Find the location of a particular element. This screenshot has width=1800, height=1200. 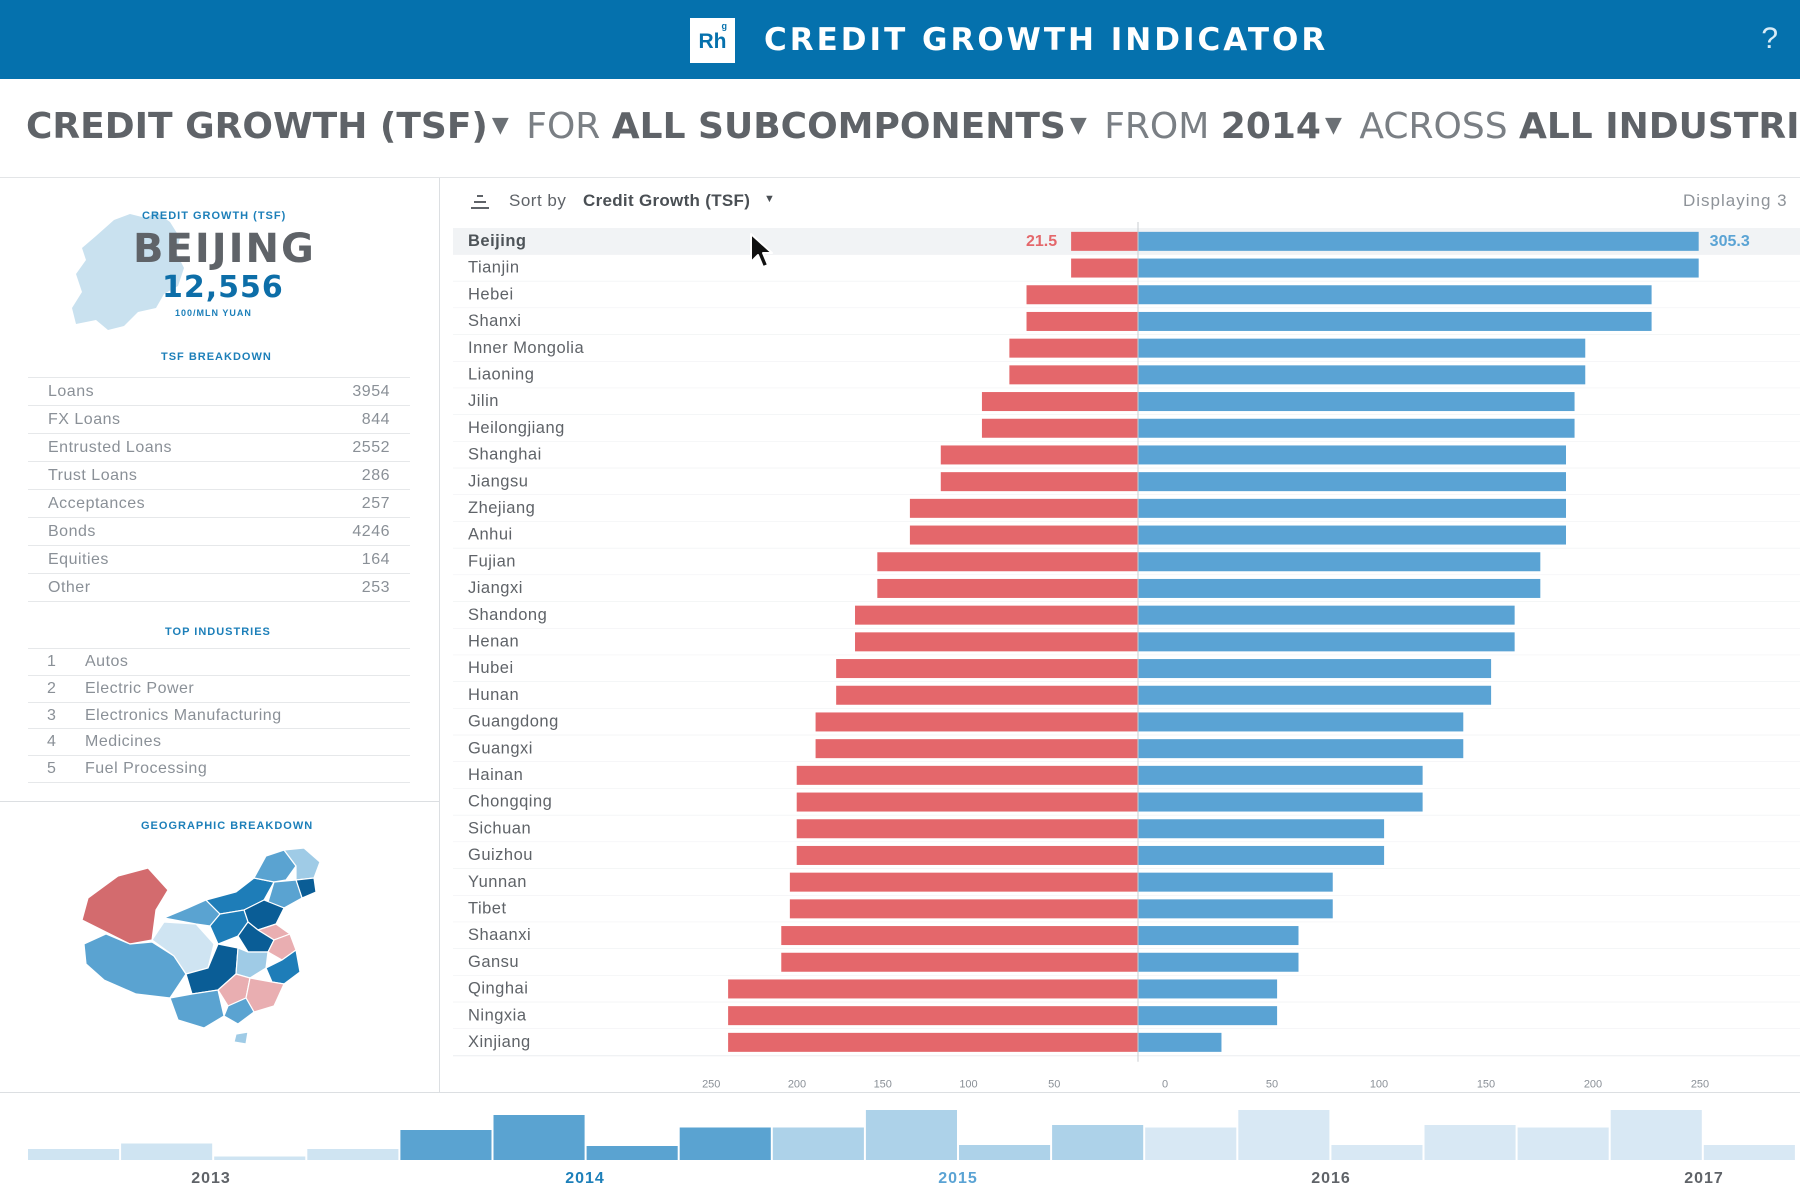

region-hainan is located at coordinates (241, 1038).